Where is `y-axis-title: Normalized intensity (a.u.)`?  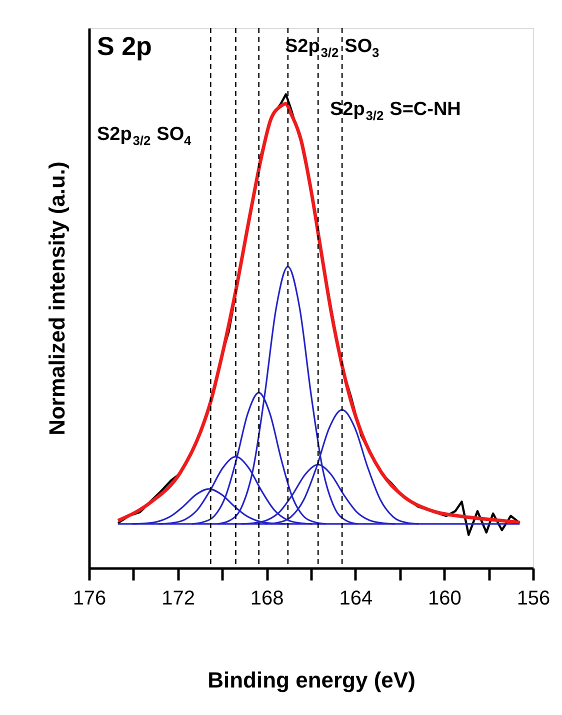 y-axis-title: Normalized intensity (a.u.) is located at coordinates (57, 299).